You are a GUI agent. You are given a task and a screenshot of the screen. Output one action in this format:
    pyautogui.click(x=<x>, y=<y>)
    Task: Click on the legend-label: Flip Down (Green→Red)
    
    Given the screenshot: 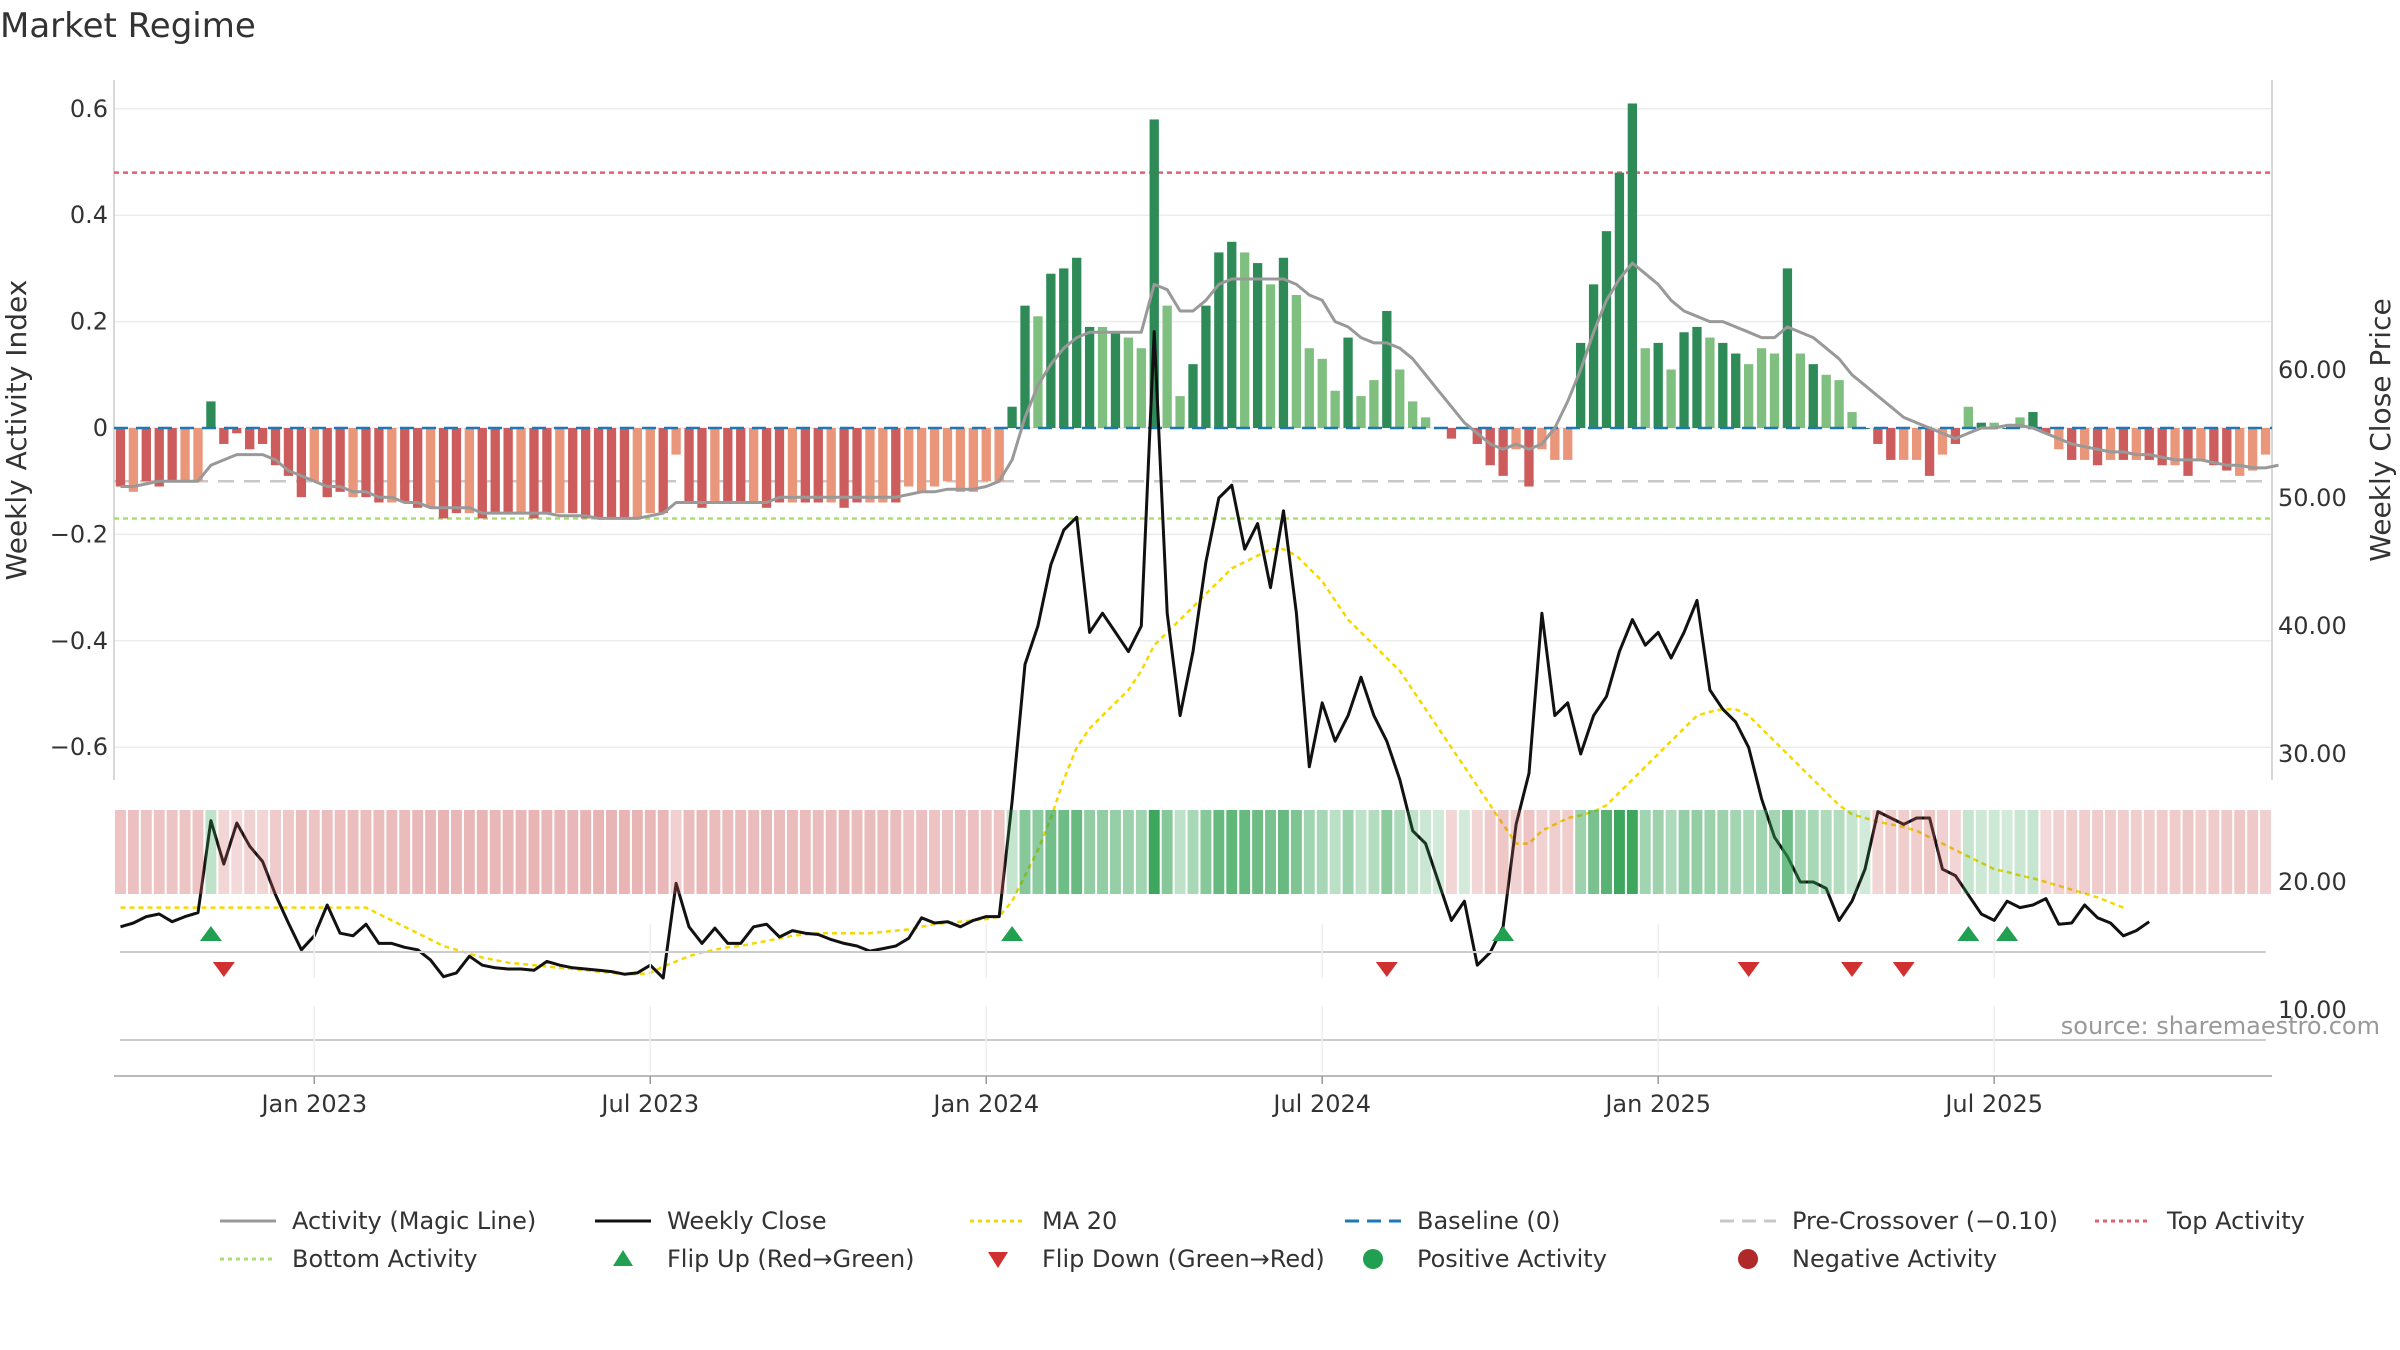 What is the action you would take?
    pyautogui.click(x=1183, y=1259)
    